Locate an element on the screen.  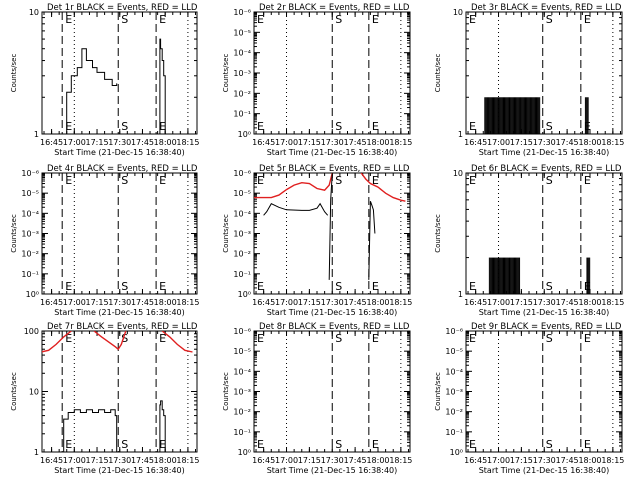
y-tick-label: 100 is located at coordinates (31, 331).